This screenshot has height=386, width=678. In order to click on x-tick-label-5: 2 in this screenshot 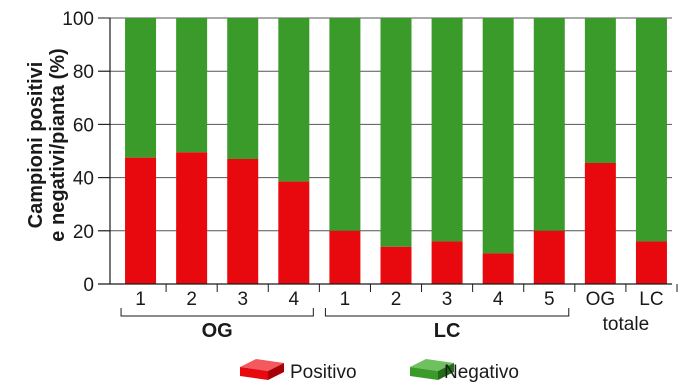, I will do `click(396, 299)`.